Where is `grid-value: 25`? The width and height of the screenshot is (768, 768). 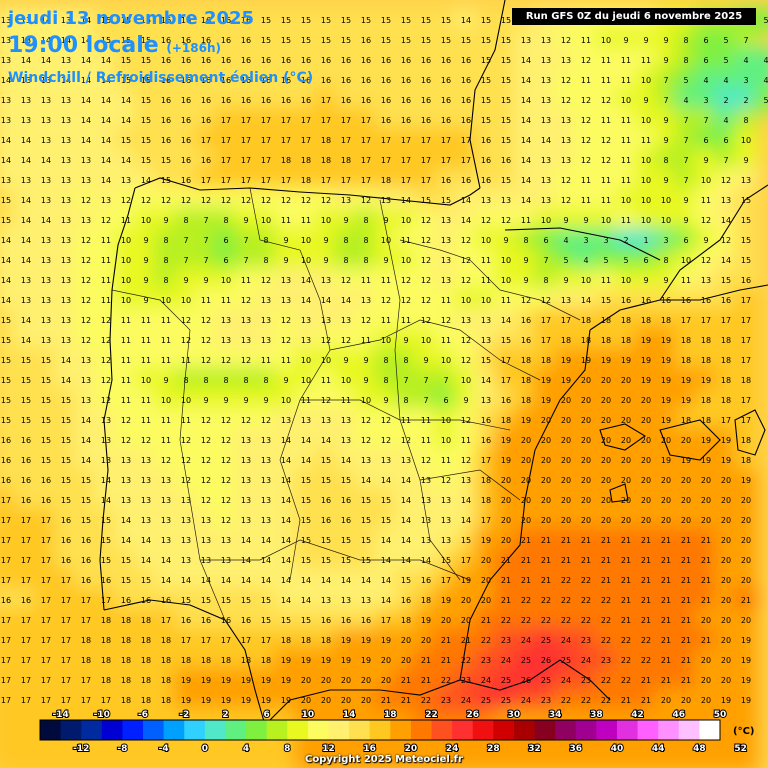 grid-value: 25 is located at coordinates (486, 700).